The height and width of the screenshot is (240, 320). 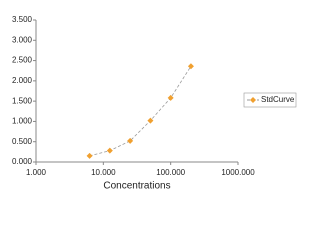 What do you see at coordinates (22, 100) in the screenshot?
I see `y-tick-label: 1.500` at bounding box center [22, 100].